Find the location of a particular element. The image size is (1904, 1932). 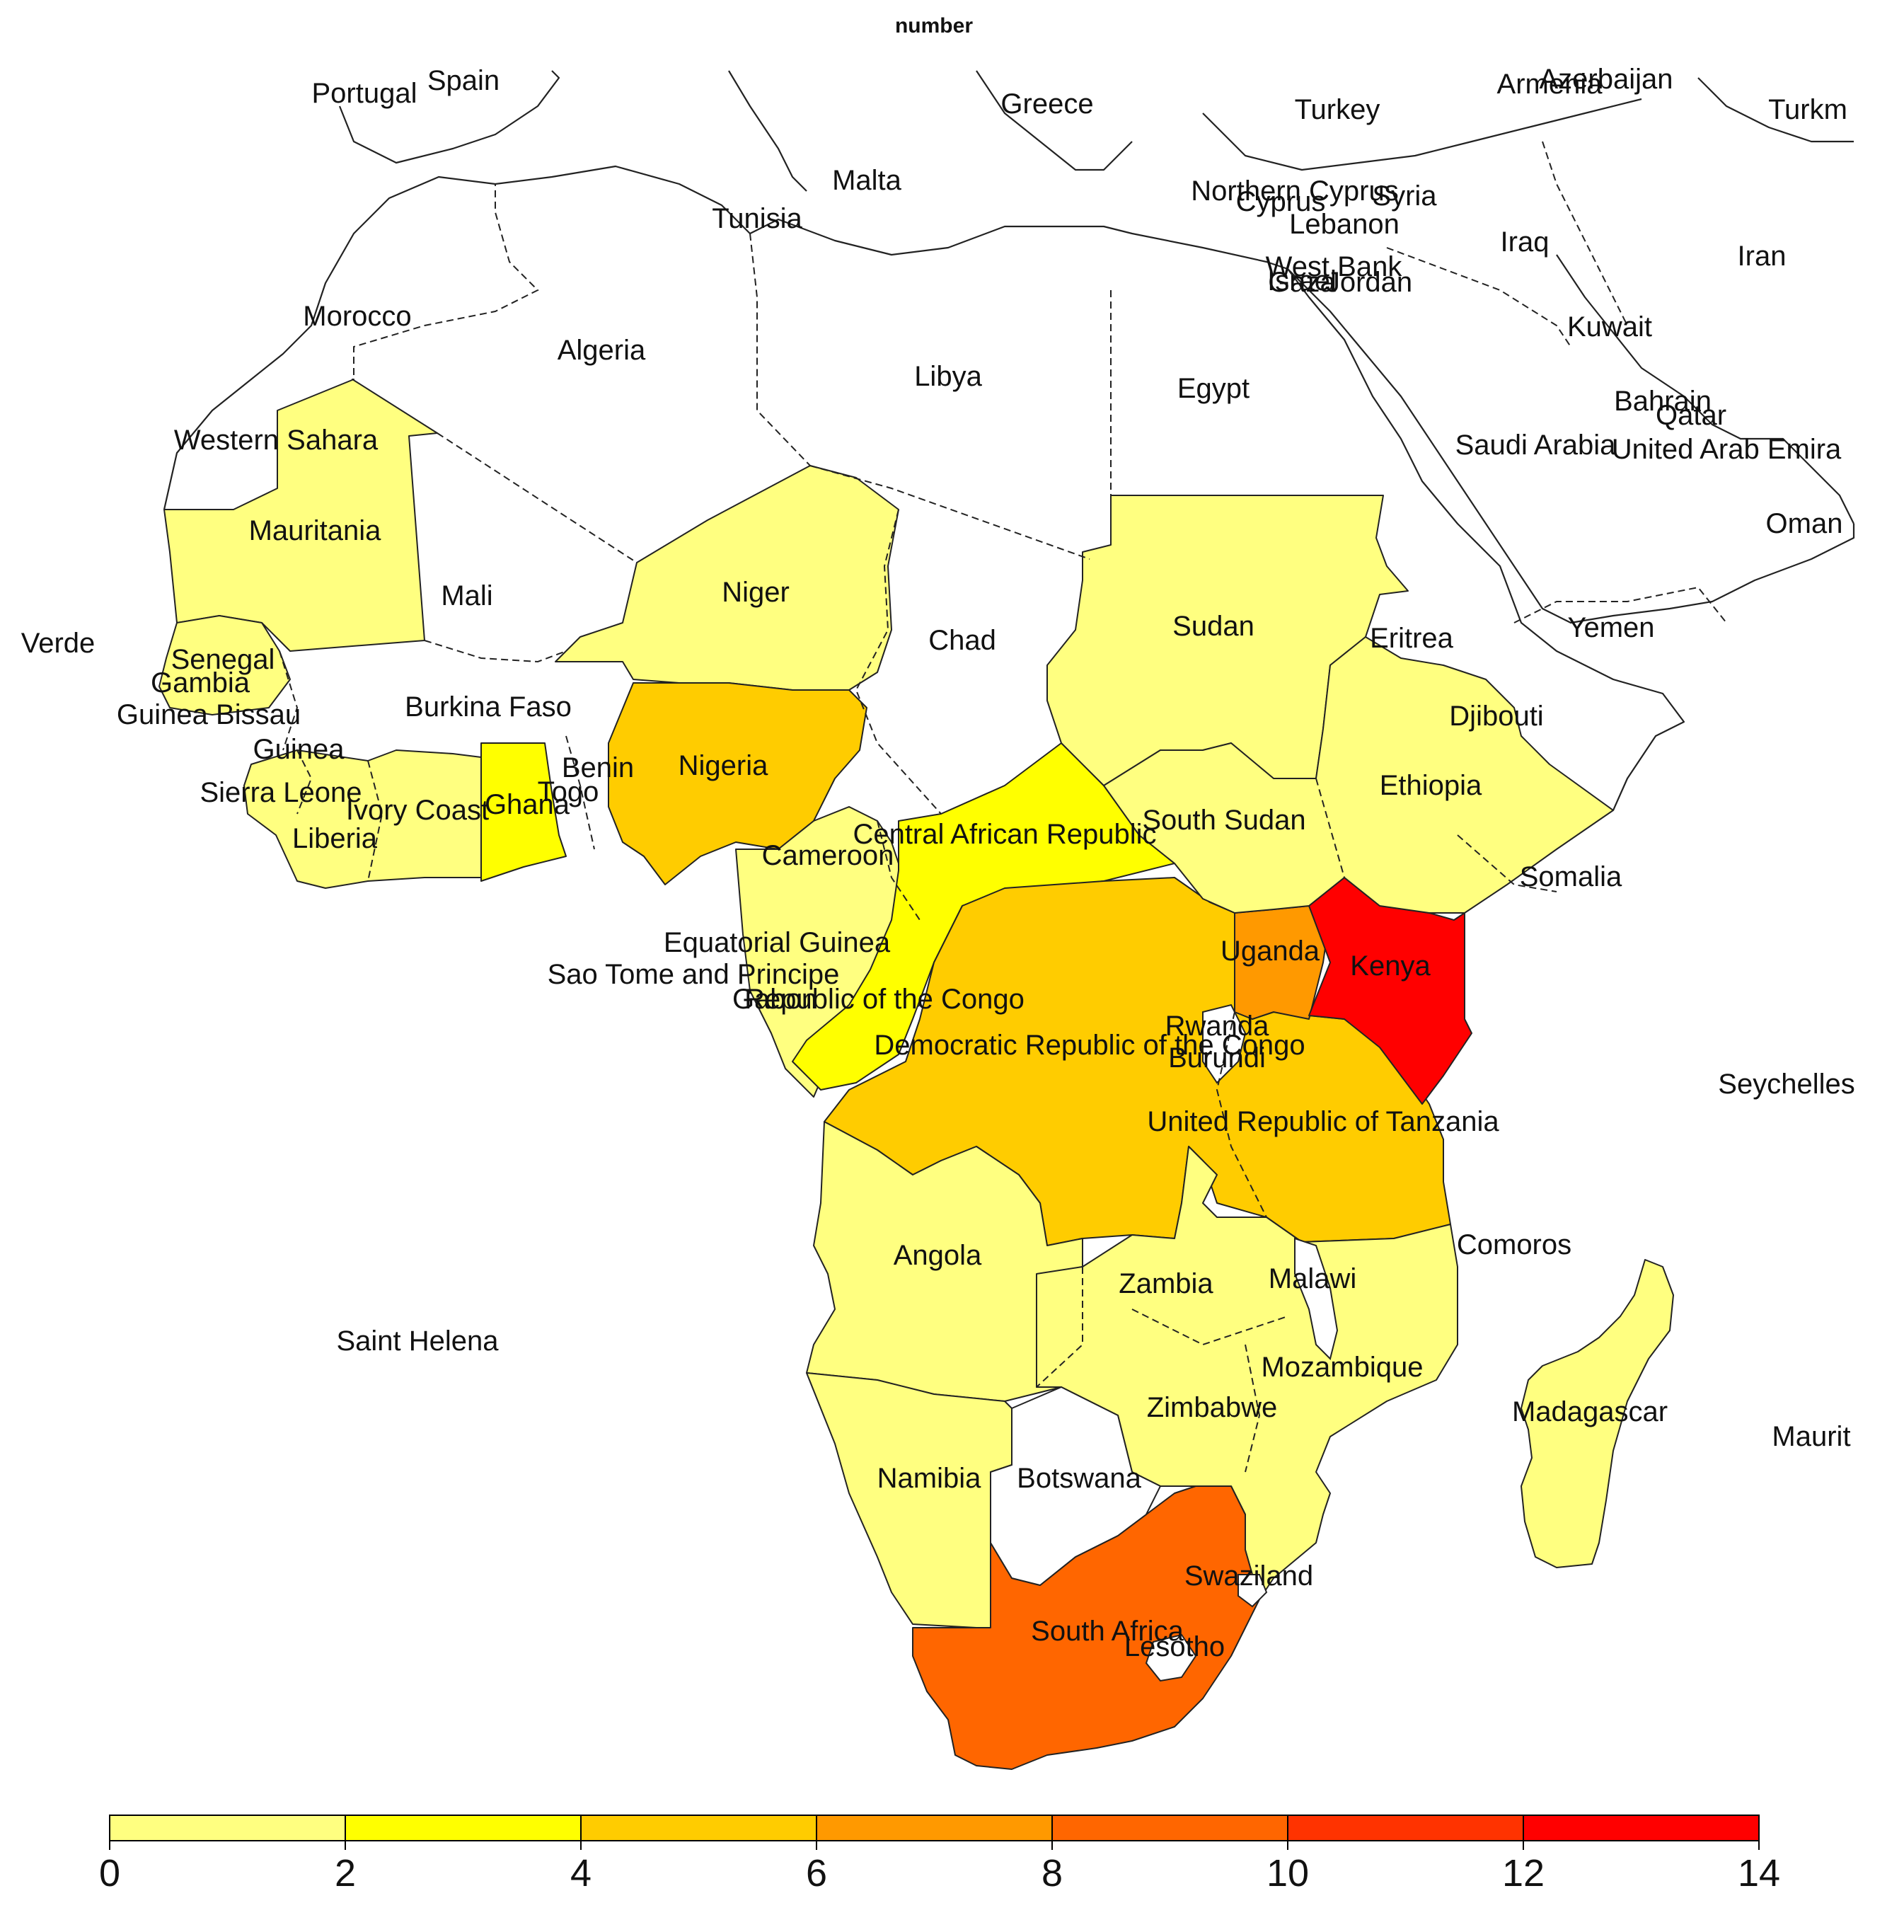

border-drc-tanzania is located at coordinates (1241, 1115).